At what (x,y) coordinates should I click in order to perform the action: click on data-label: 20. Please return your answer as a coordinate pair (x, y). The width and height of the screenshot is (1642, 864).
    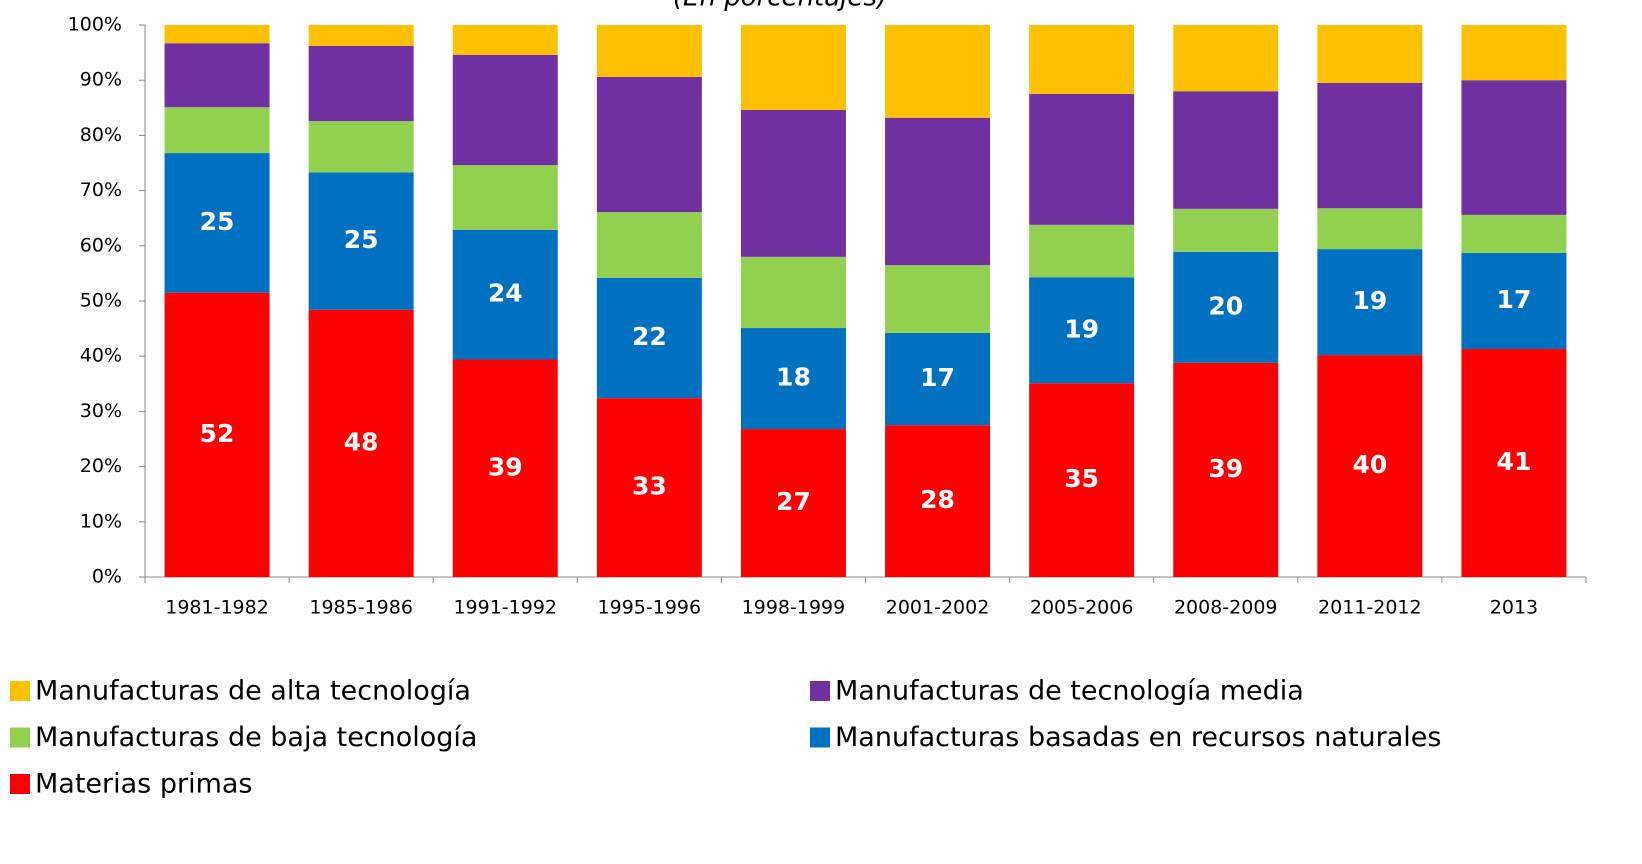
    Looking at the image, I should click on (1225, 305).